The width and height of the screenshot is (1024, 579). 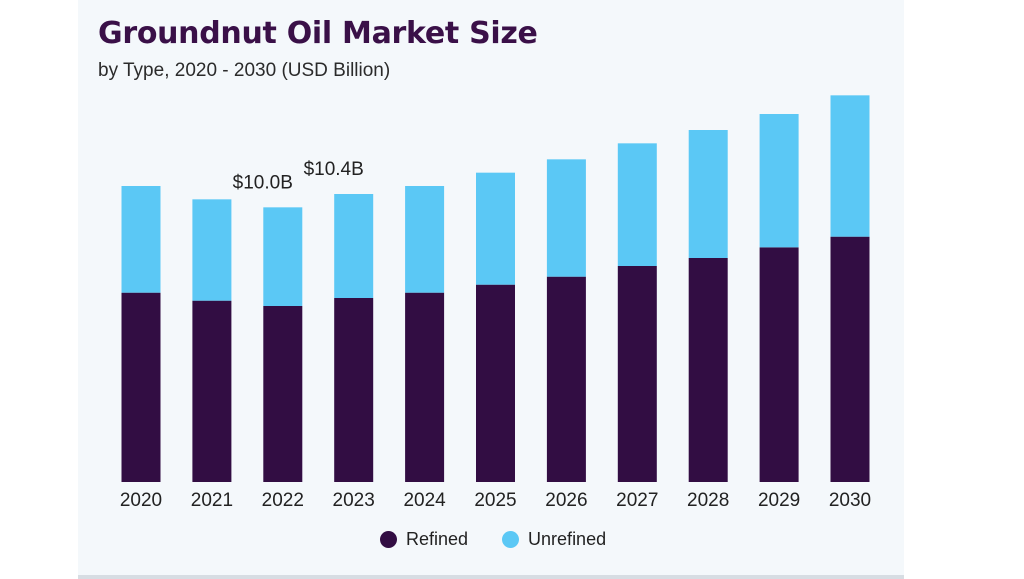 What do you see at coordinates (263, 182) in the screenshot?
I see `data-label-2022: $10.0B` at bounding box center [263, 182].